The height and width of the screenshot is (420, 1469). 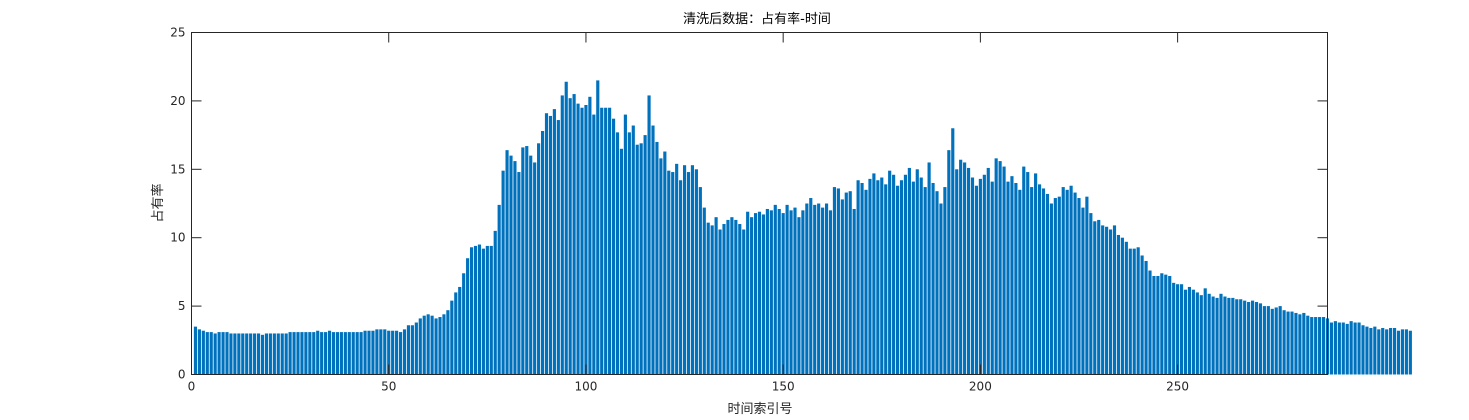 I want to click on y-axis-label: 占有率, so click(x=158, y=202).